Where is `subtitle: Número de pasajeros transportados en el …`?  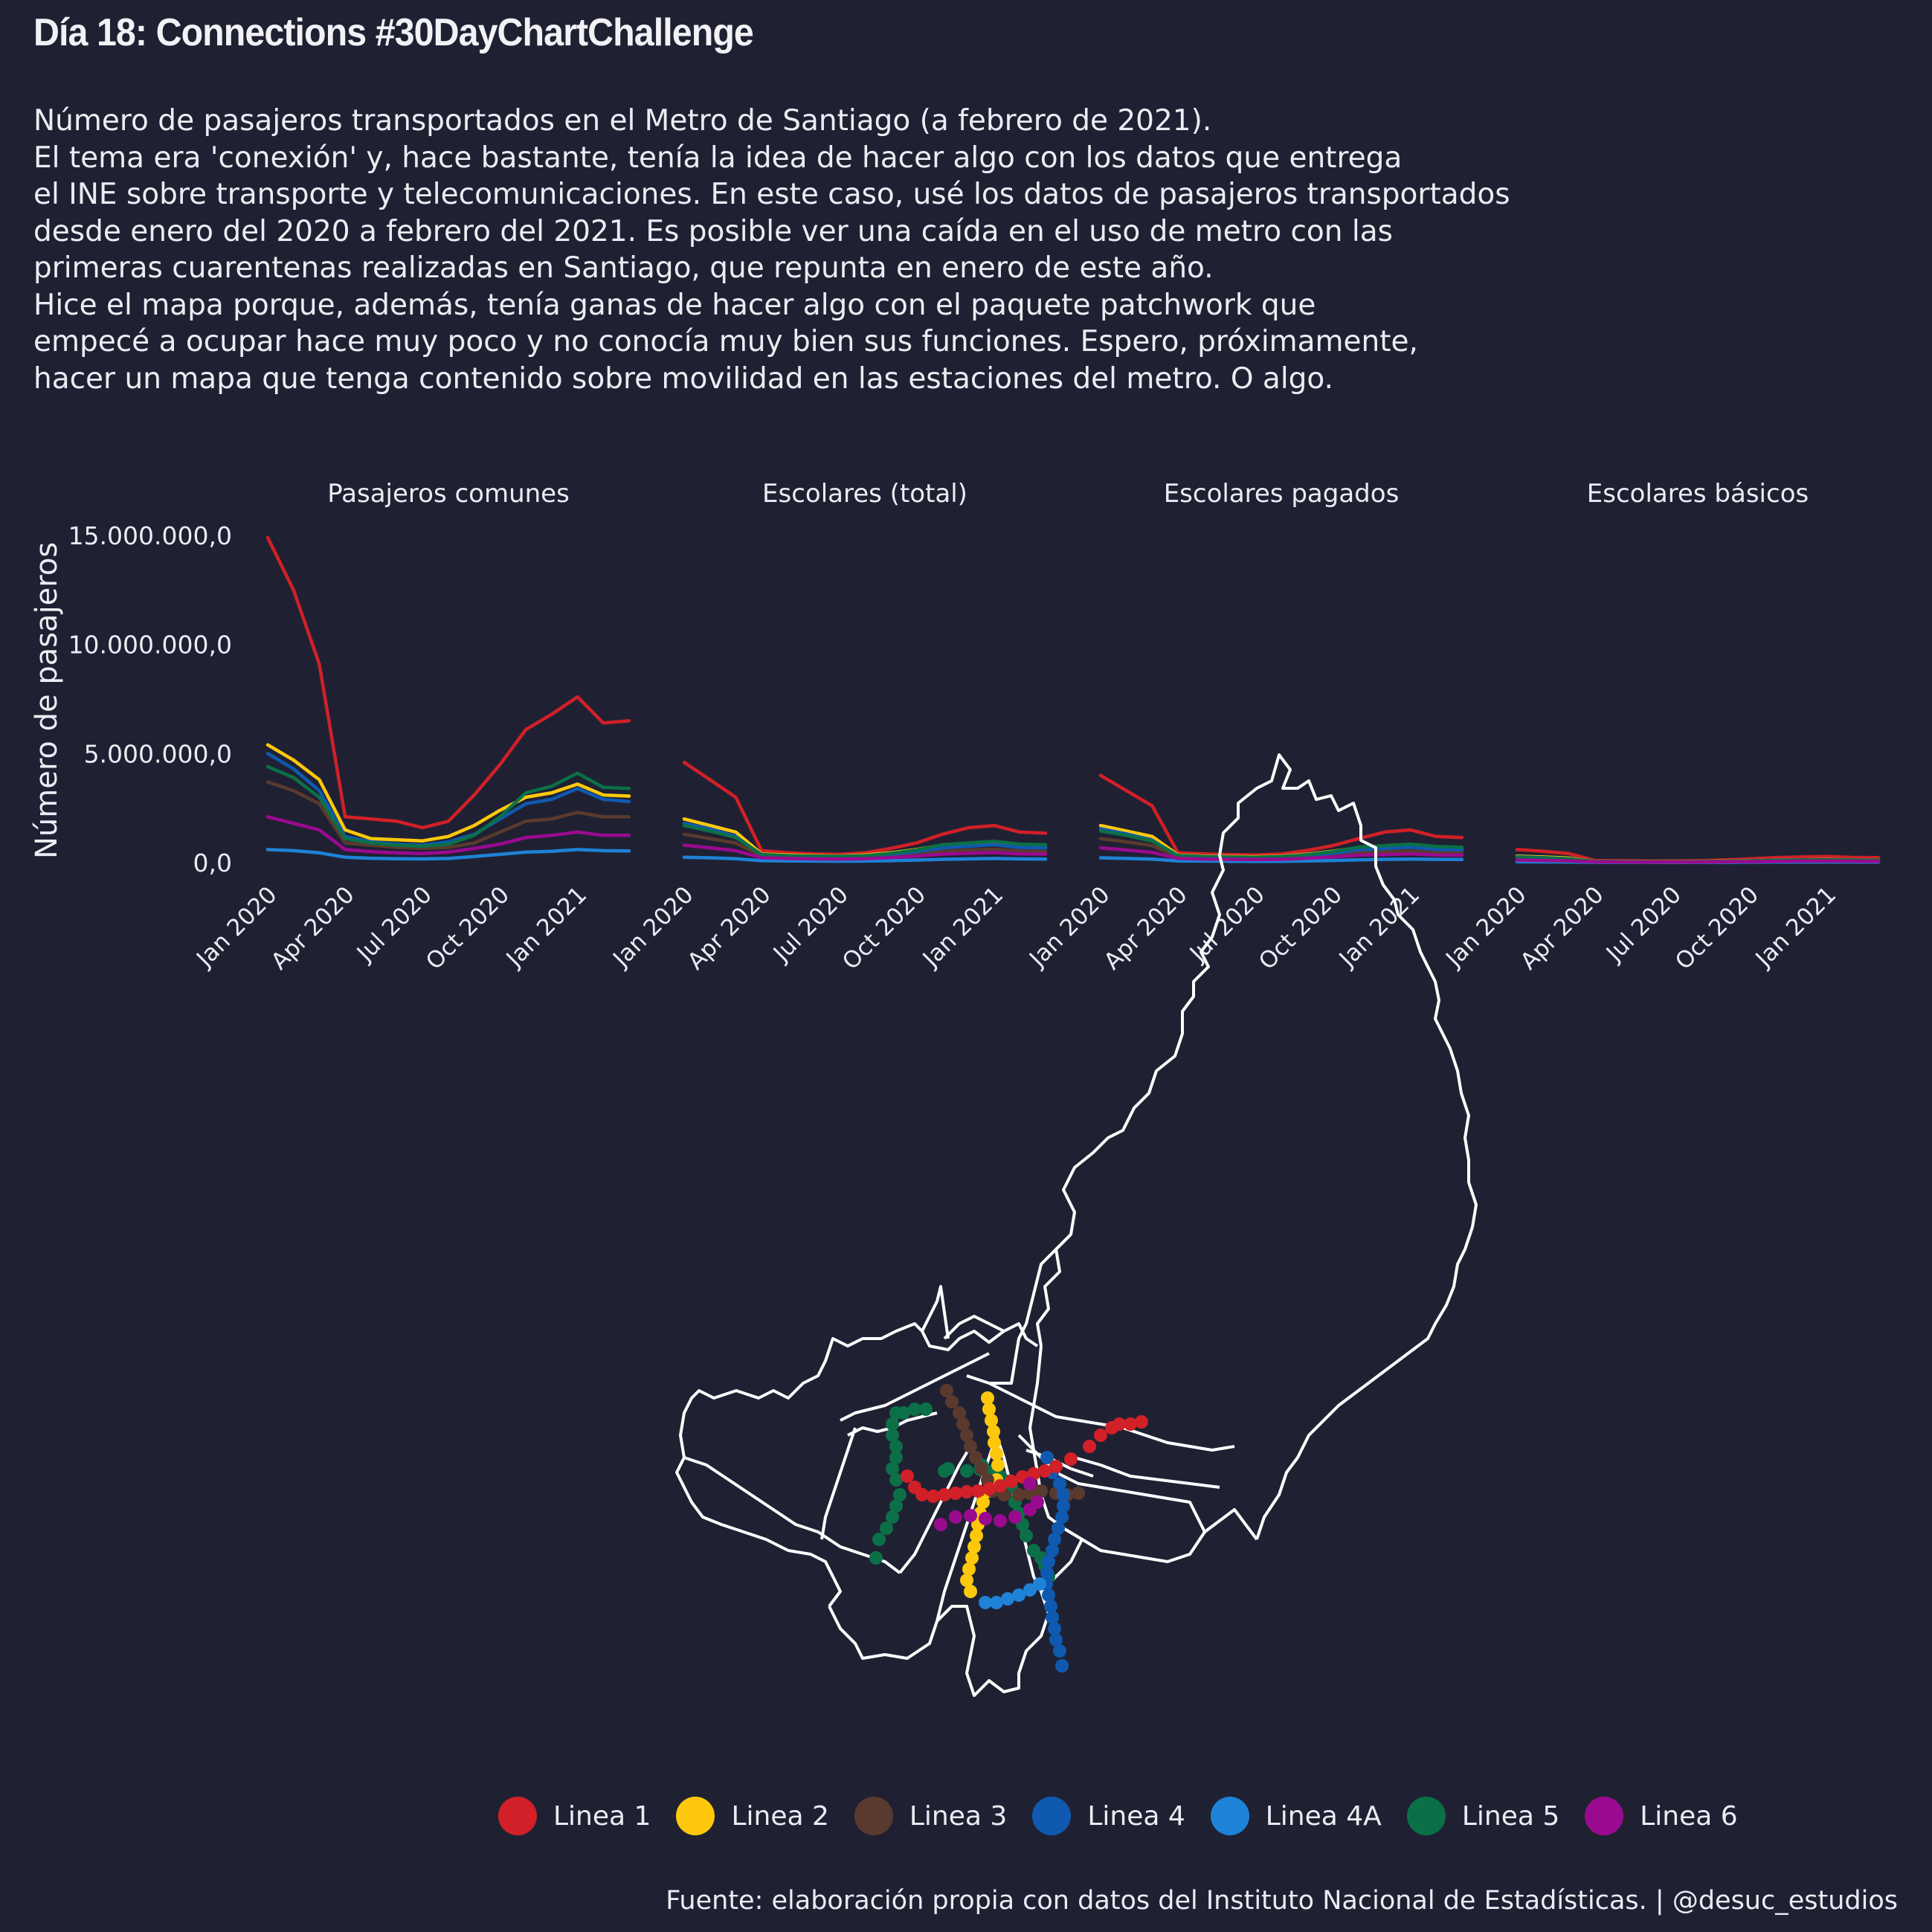 subtitle: Número de pasajeros transportados en el … is located at coordinates (888, 250).